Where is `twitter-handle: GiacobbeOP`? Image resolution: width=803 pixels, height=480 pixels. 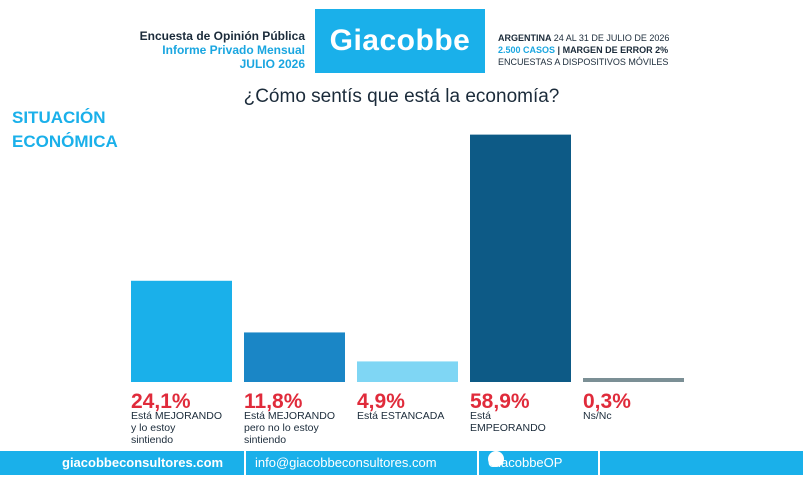 twitter-handle: GiacobbeOP is located at coordinates (525, 462).